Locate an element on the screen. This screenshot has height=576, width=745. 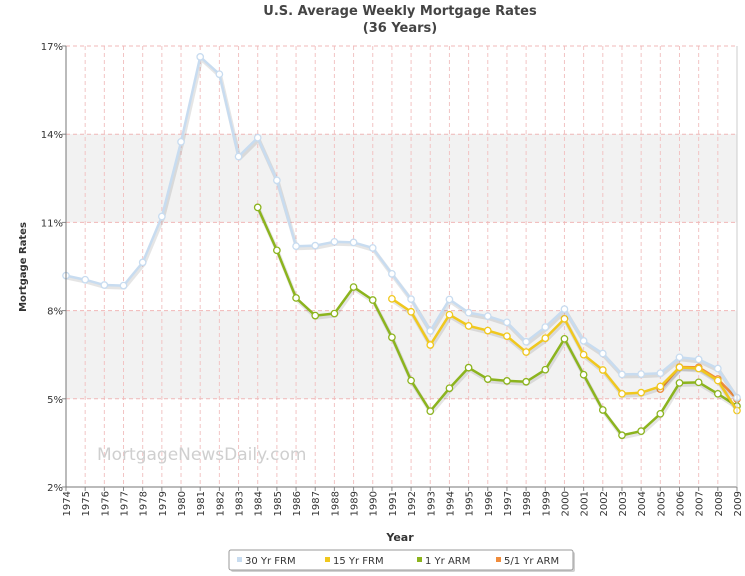
x-tick-label: 2004 is located at coordinates (642, 503).